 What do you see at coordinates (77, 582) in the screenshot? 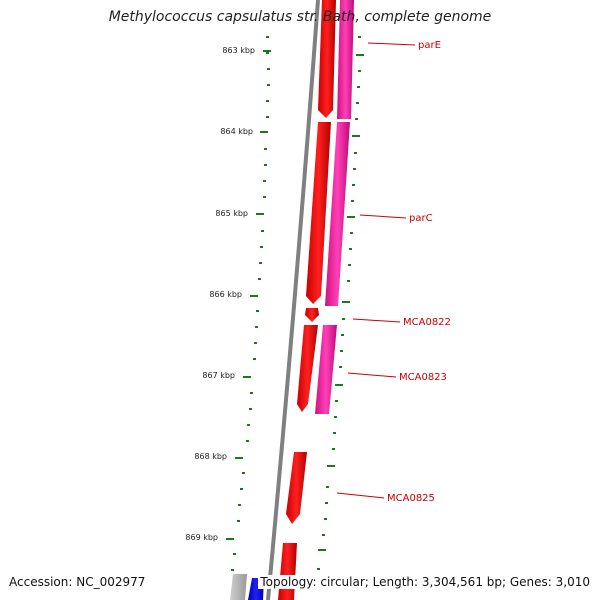
I see `accession-text: Accession: NC_002977` at bounding box center [77, 582].